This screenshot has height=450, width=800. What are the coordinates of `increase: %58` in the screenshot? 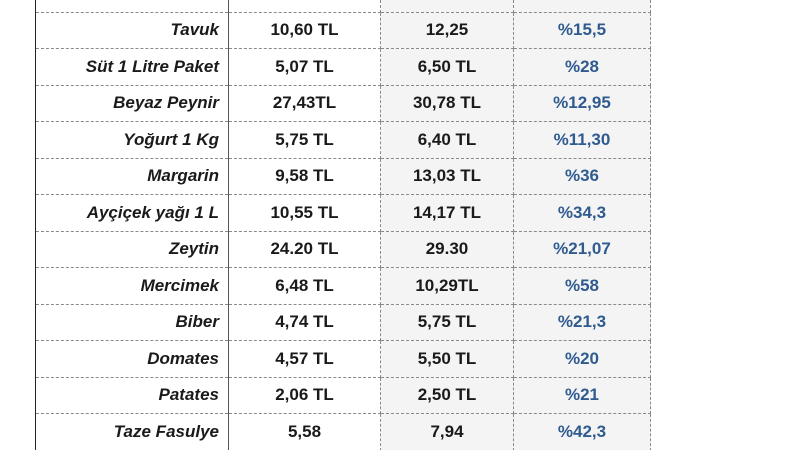 It's located at (582, 286).